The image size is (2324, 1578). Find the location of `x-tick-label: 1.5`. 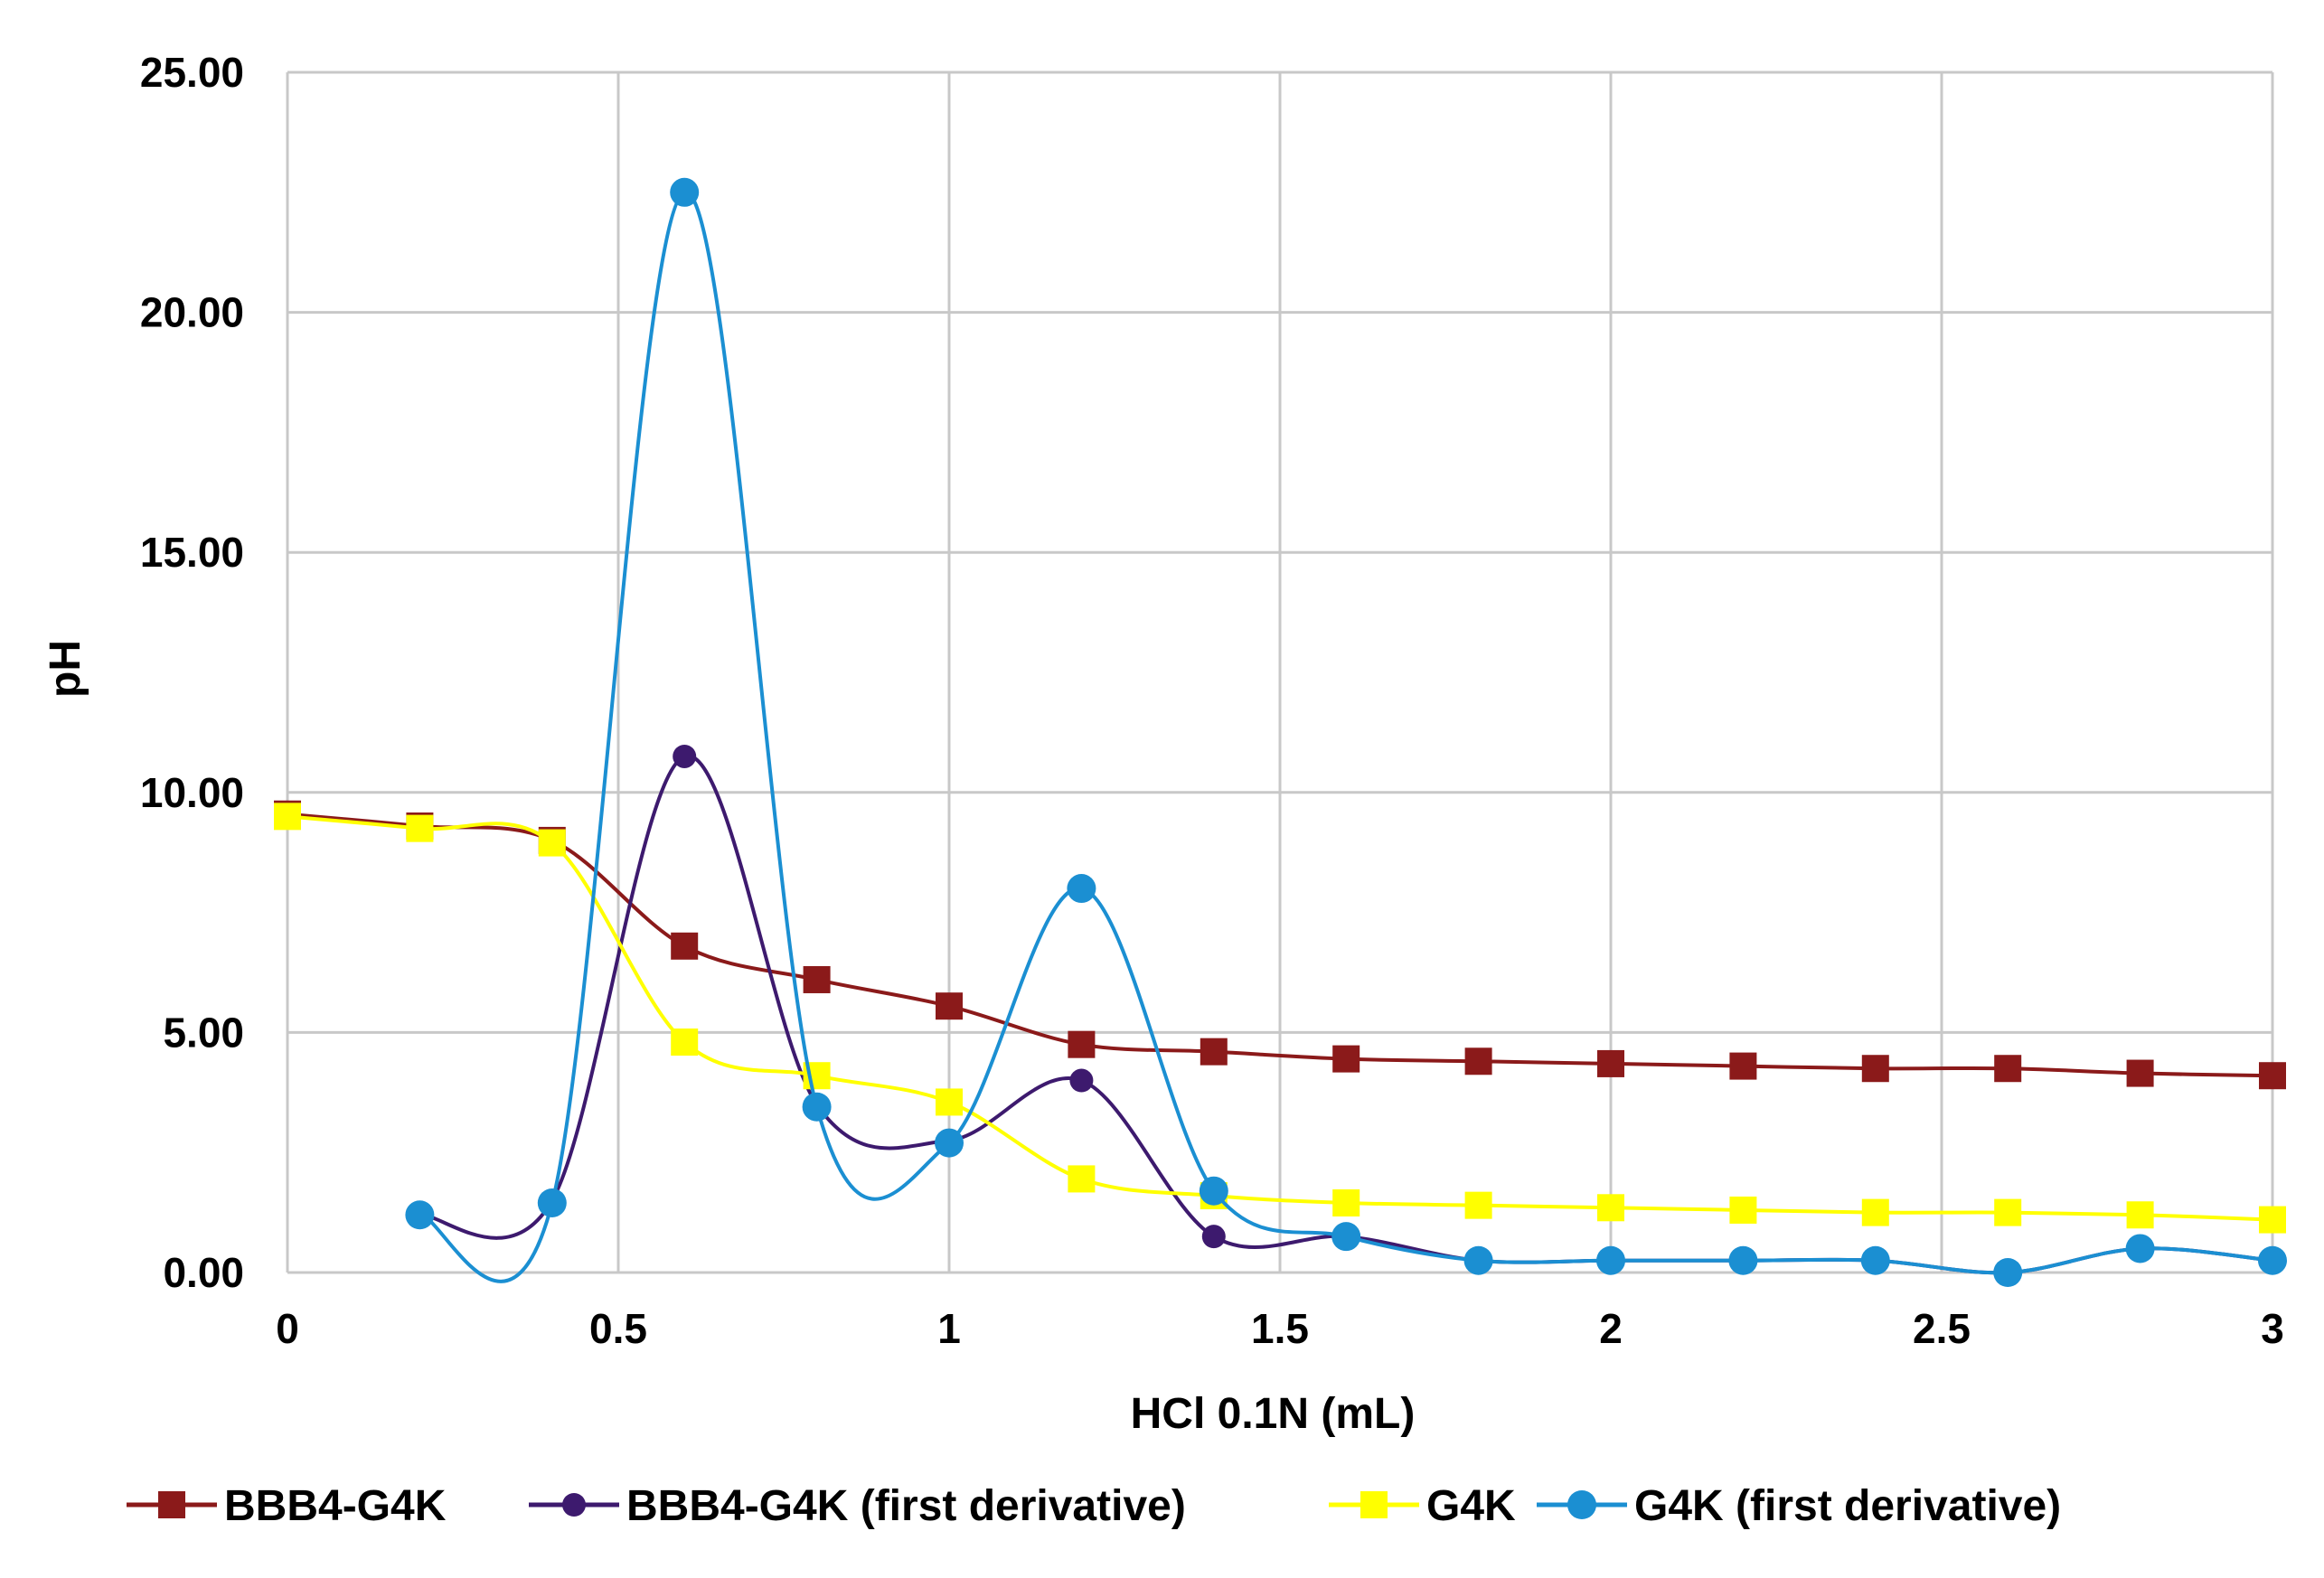

x-tick-label: 1.5 is located at coordinates (1280, 1328).